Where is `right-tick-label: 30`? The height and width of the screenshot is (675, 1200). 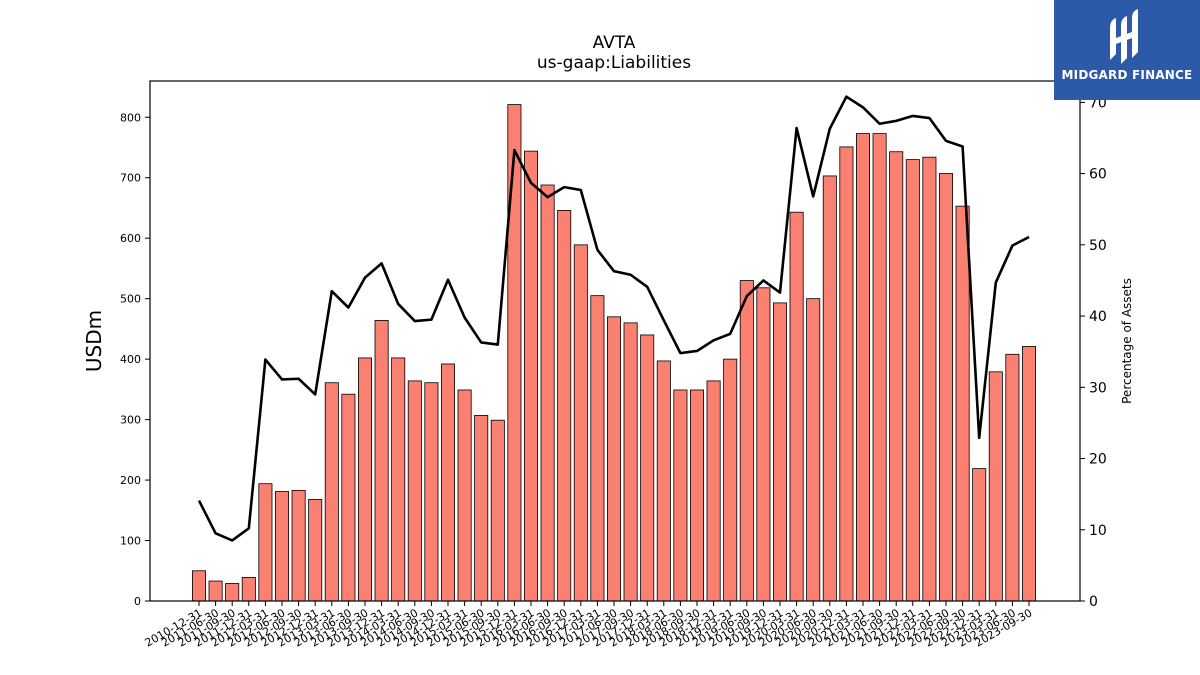 right-tick-label: 30 is located at coordinates (1098, 388).